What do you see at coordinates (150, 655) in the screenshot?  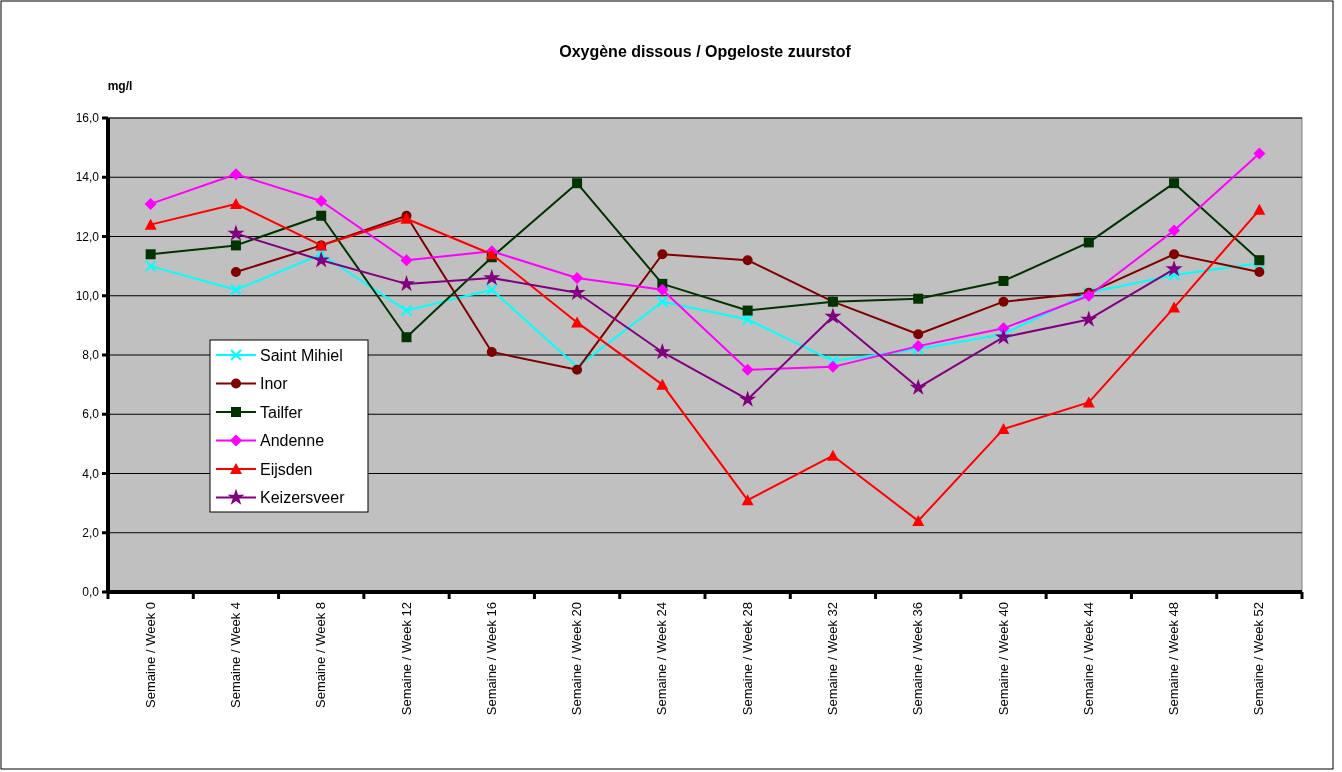 I see `x-tick-label: Semaine / Week 0` at bounding box center [150, 655].